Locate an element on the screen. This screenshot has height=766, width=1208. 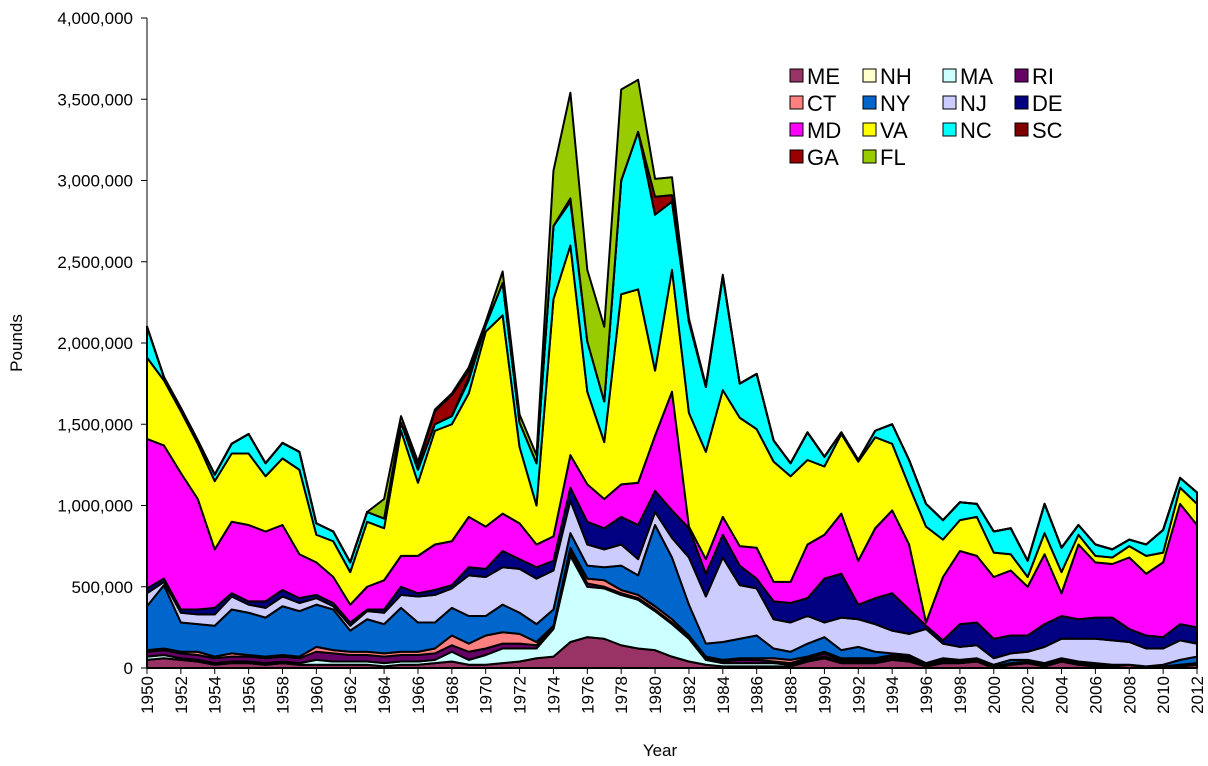
legend-label: FL is located at coordinates (893, 157).